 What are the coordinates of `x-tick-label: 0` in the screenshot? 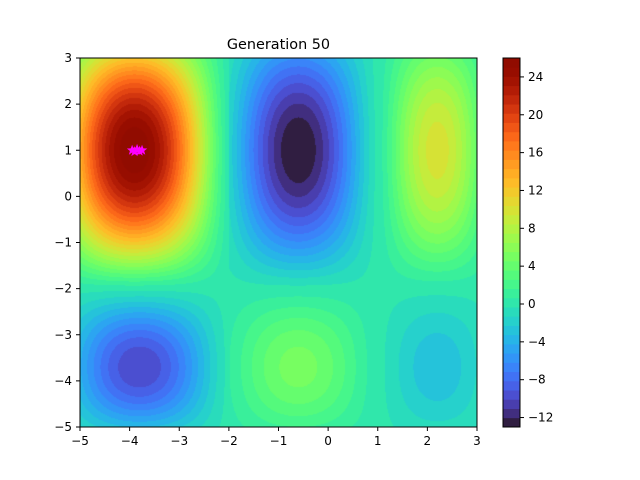 It's located at (328, 441).